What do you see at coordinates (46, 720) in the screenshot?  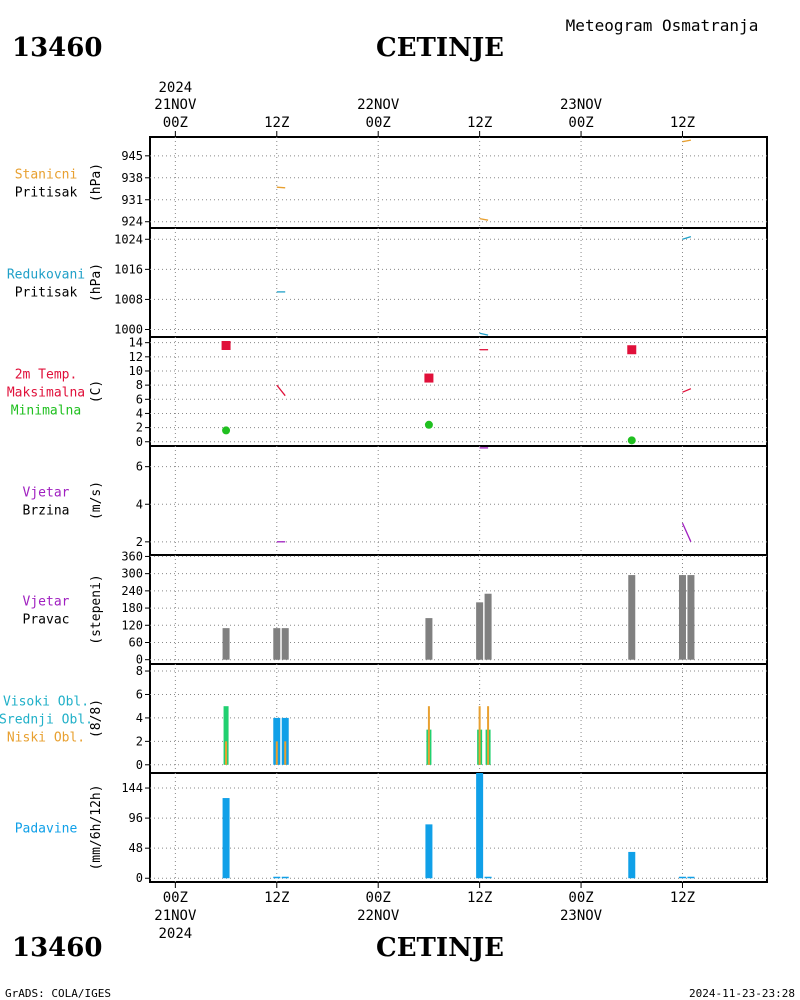 I see `series-label: Srednji Obl.` at bounding box center [46, 720].